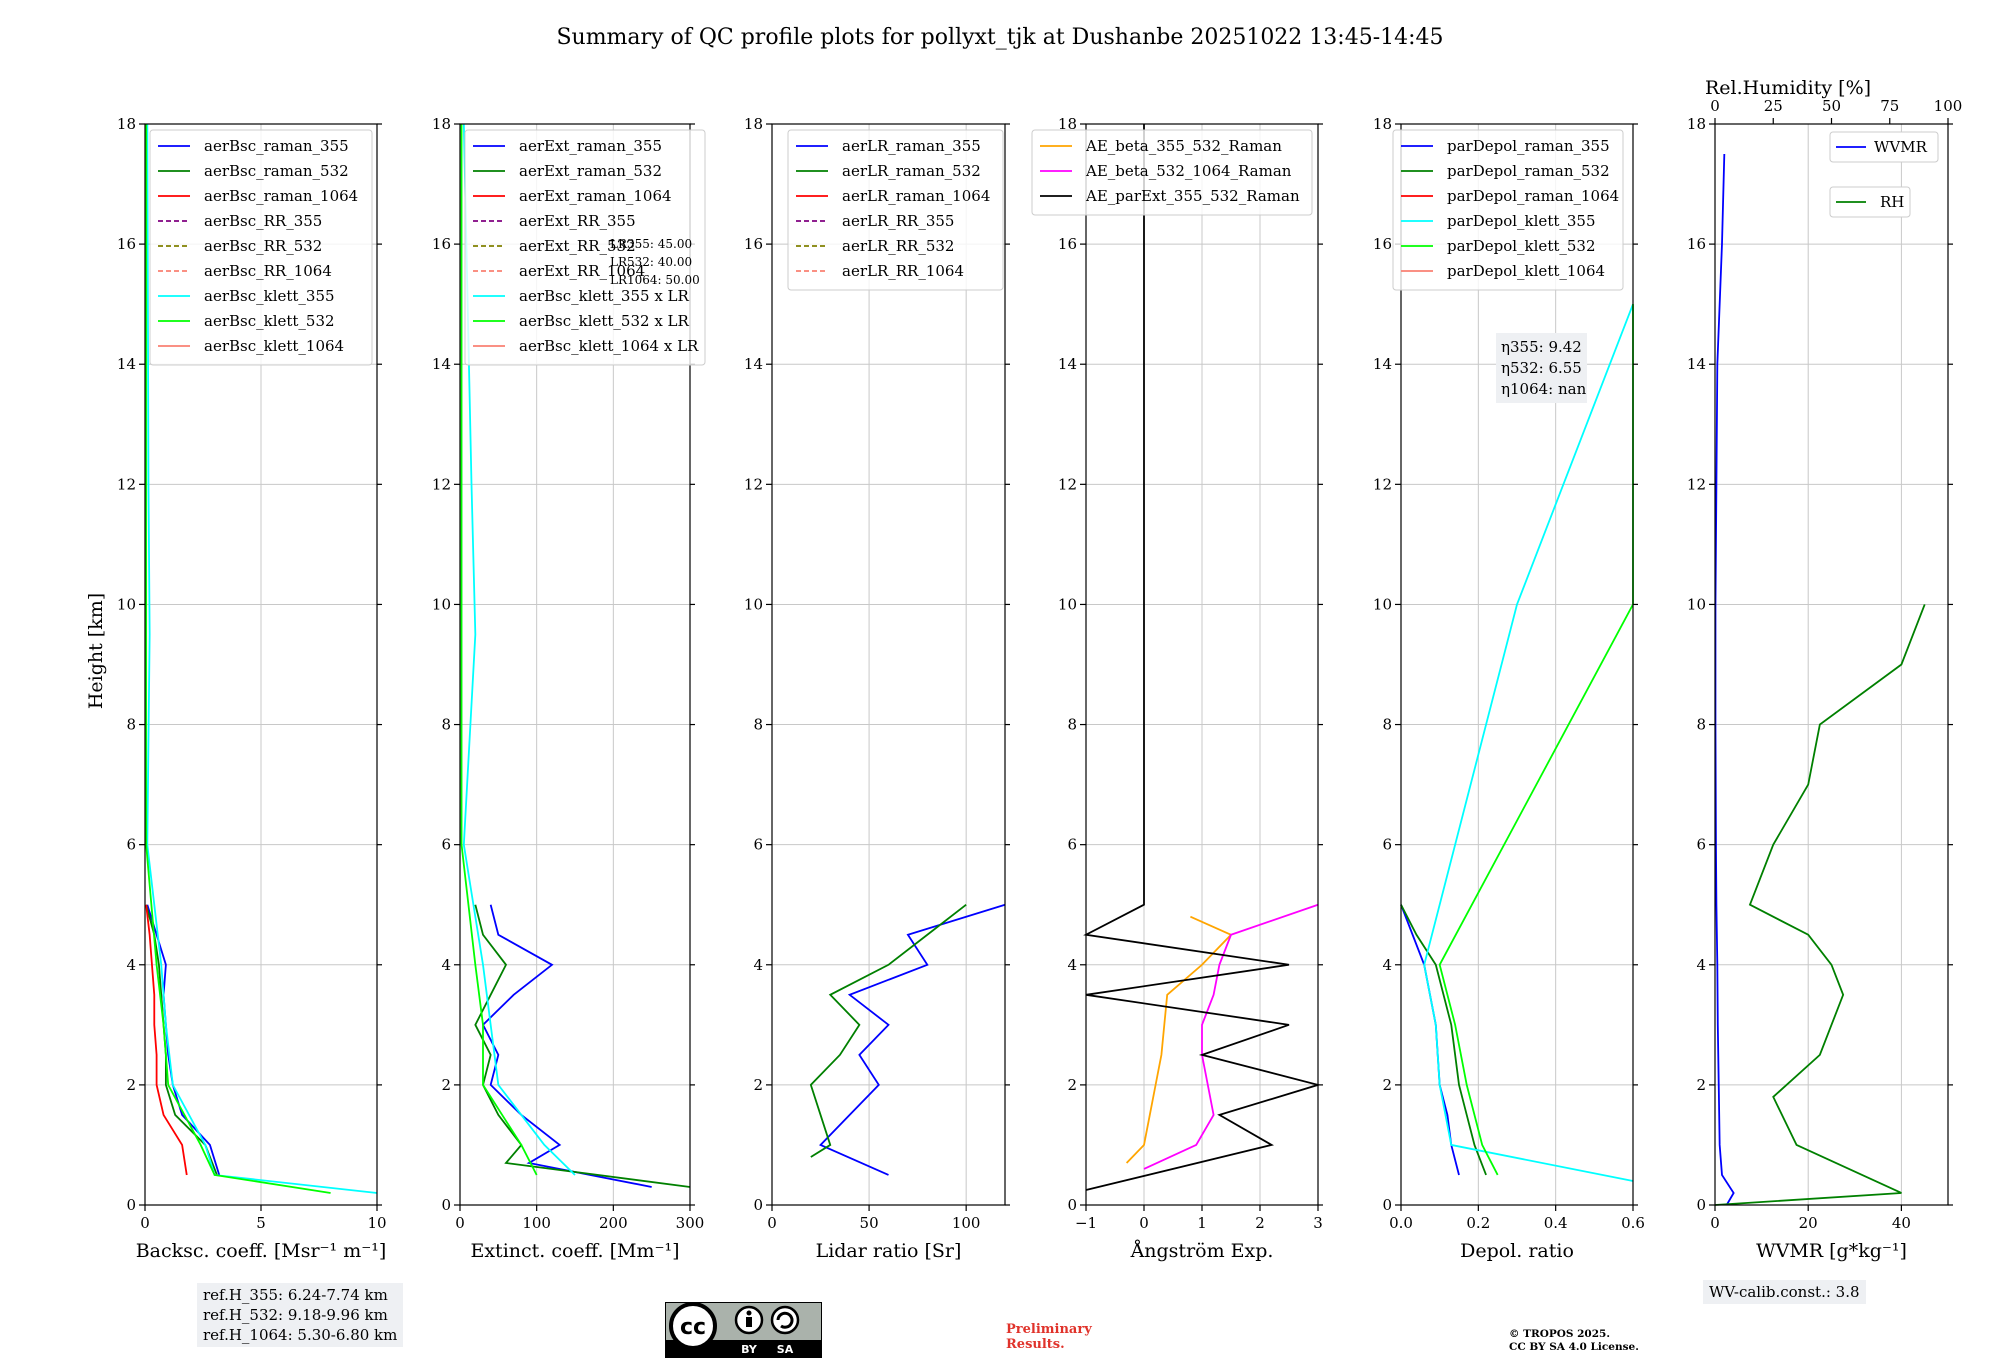 This screenshot has height=1360, width=2000. What do you see at coordinates (1541, 368) in the screenshot?
I see `eta-text: η532: 6.55` at bounding box center [1541, 368].